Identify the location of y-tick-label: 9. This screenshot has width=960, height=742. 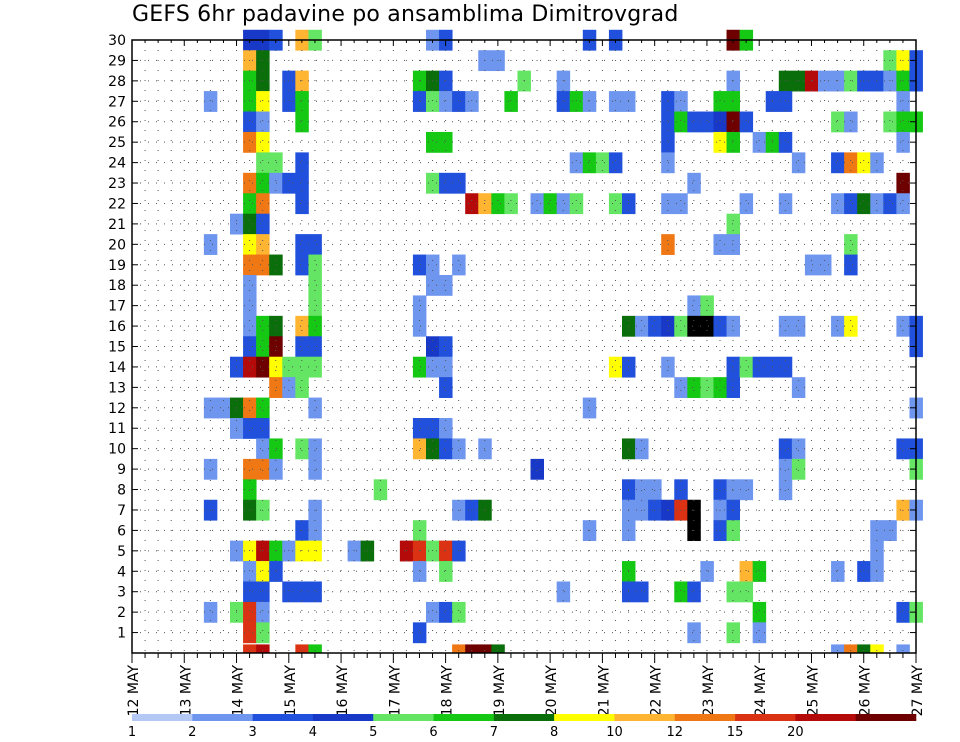
(121, 470).